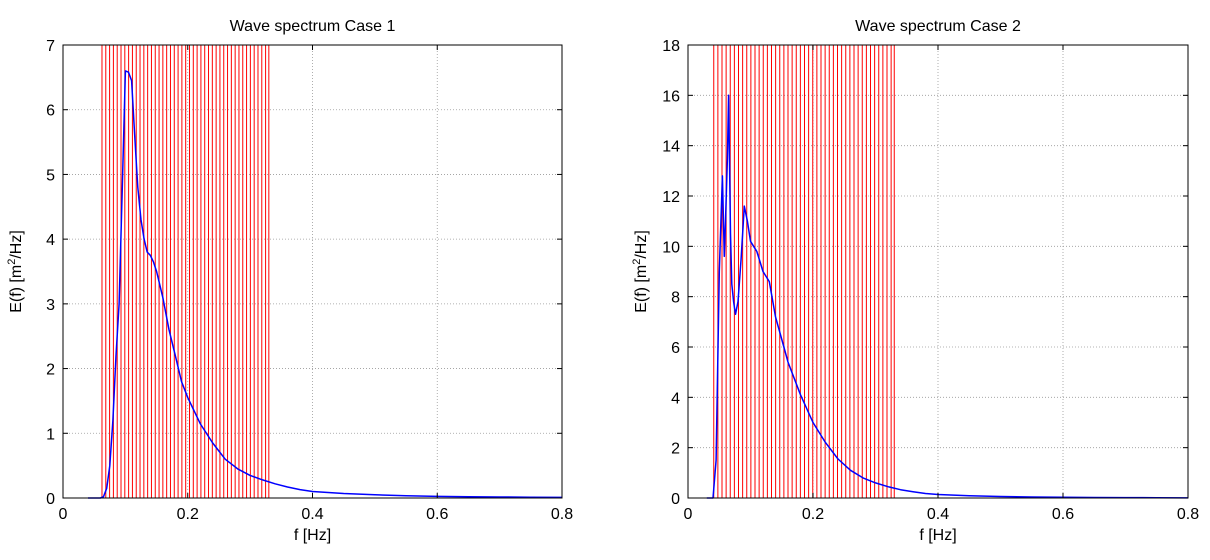 The height and width of the screenshot is (560, 1210). What do you see at coordinates (50, 305) in the screenshot?
I see `y-tick-label: 3` at bounding box center [50, 305].